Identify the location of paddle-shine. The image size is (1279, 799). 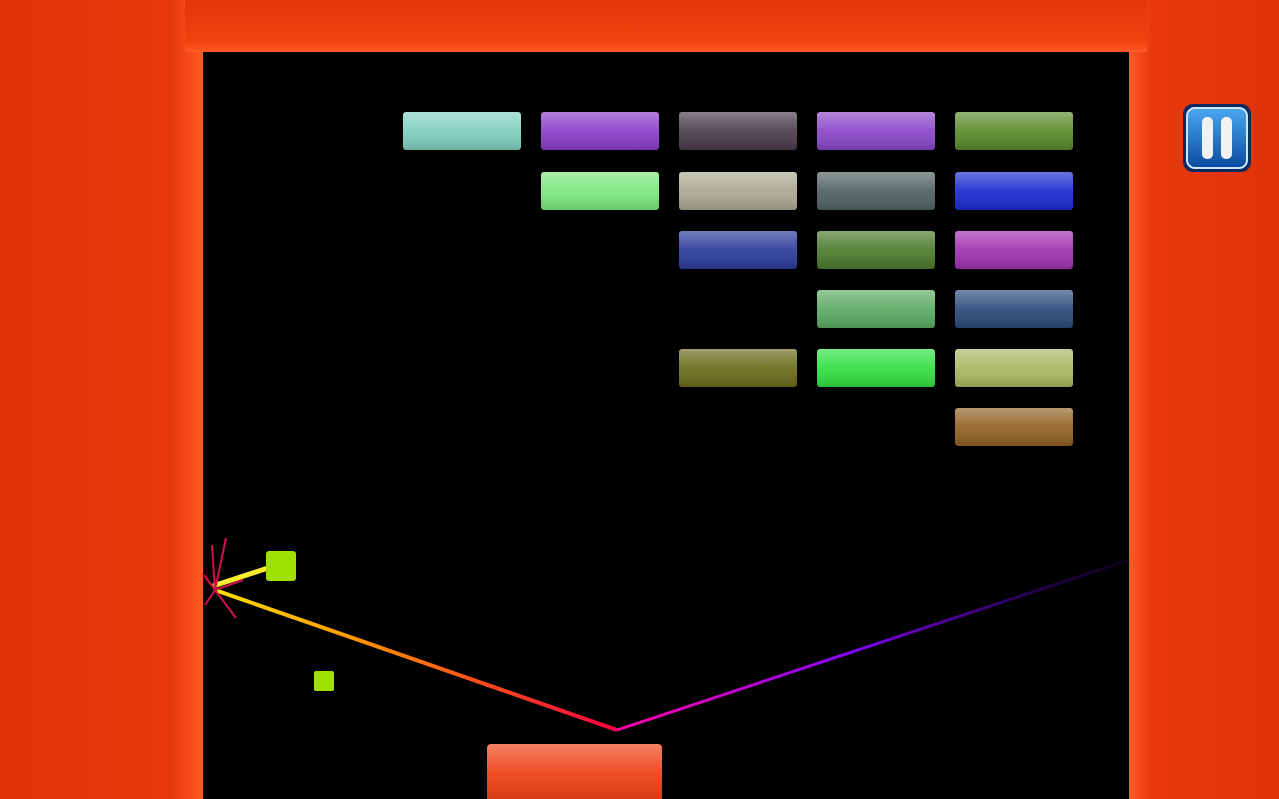
(574, 771).